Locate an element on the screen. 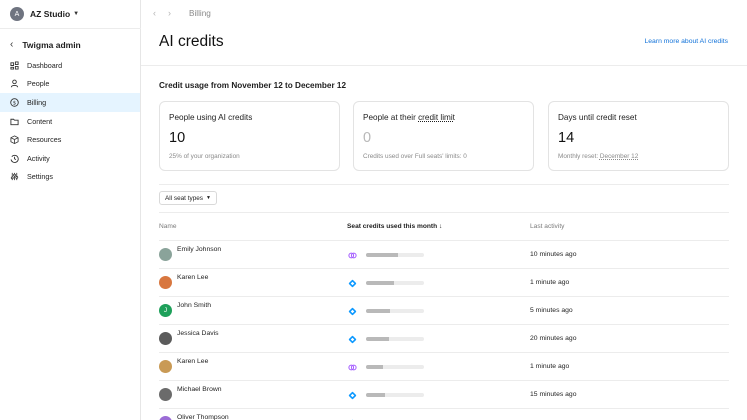 The image size is (747, 420). stat-label: People at their credit limit is located at coordinates (409, 117).